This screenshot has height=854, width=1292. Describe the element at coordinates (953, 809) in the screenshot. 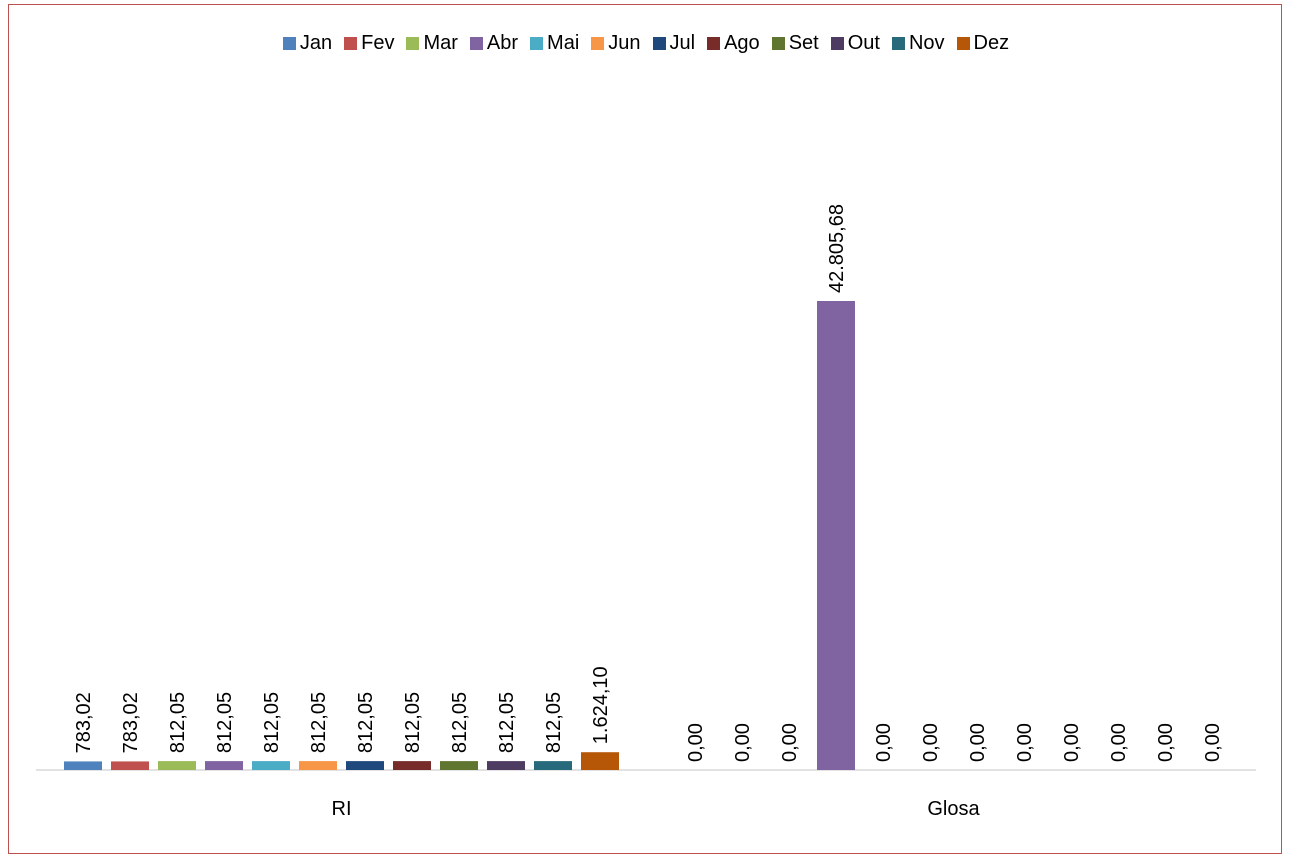

I see `category-label-glosa: Glosa` at that location.